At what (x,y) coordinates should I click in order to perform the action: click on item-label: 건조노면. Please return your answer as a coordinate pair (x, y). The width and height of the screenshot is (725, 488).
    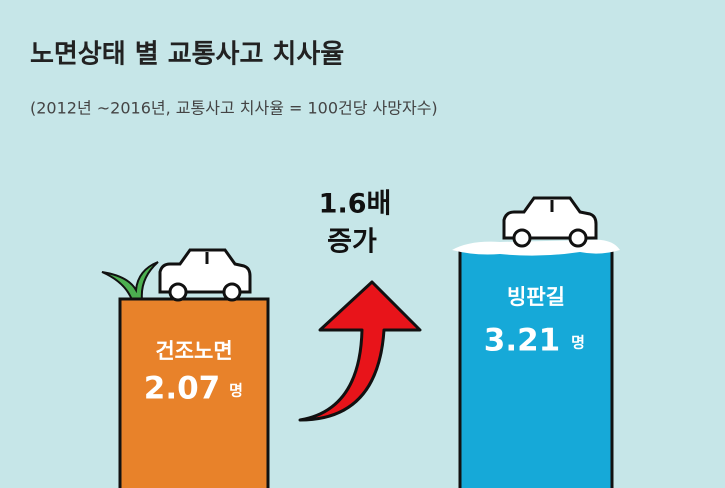
    Looking at the image, I should click on (193, 351).